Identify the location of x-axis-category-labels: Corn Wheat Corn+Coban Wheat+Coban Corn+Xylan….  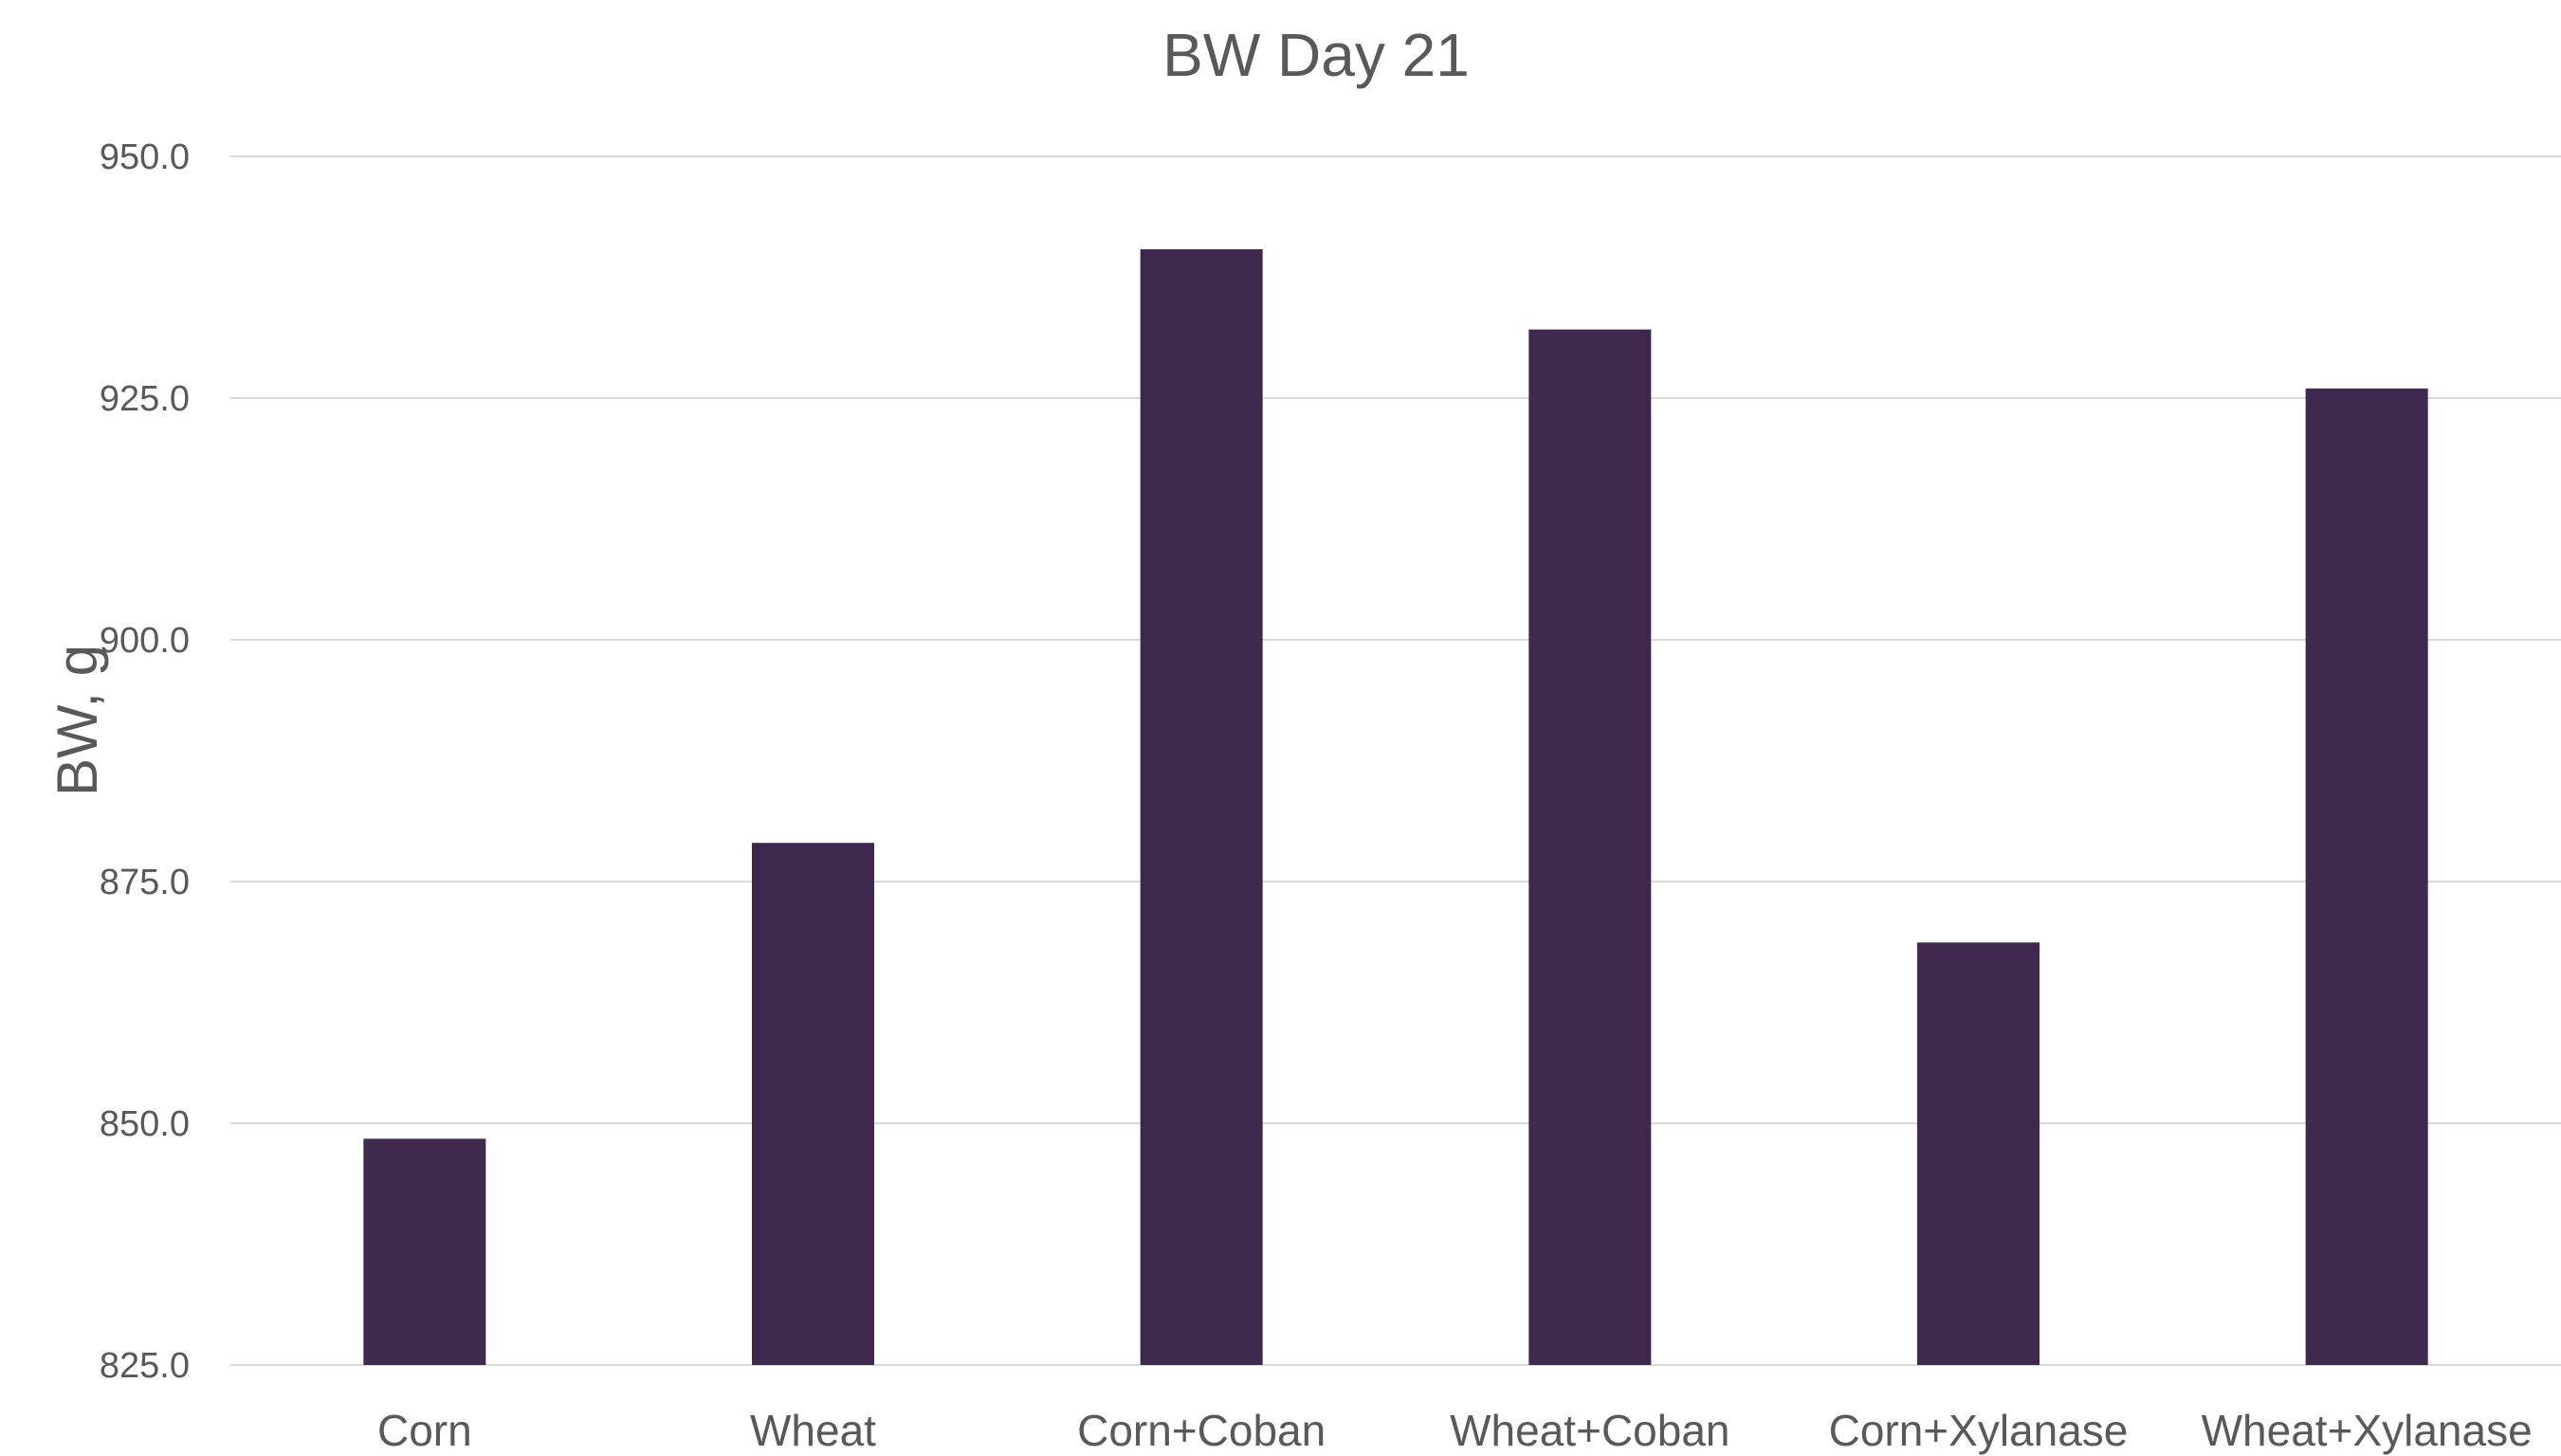
(1455, 1430).